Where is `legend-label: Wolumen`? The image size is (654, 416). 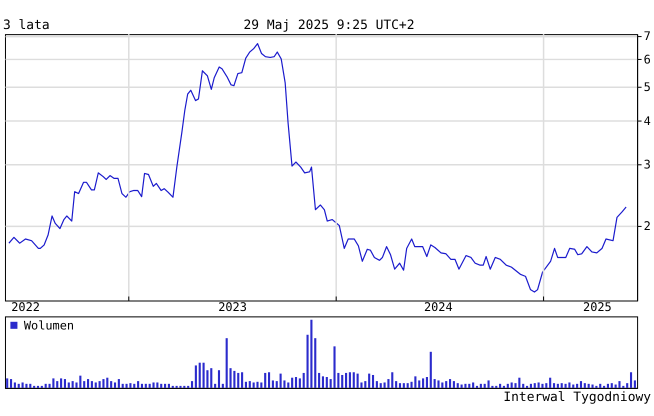
legend-label: Wolumen is located at coordinates (49, 325).